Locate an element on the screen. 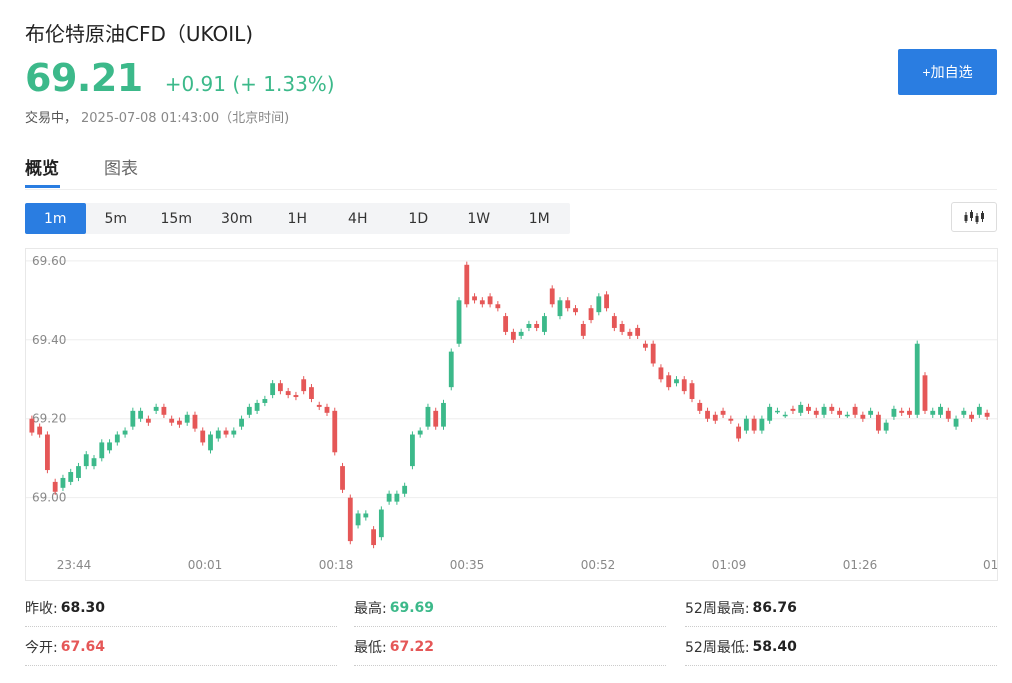  stat-52w-high: 52周最高: 86.76 is located at coordinates (841, 608).